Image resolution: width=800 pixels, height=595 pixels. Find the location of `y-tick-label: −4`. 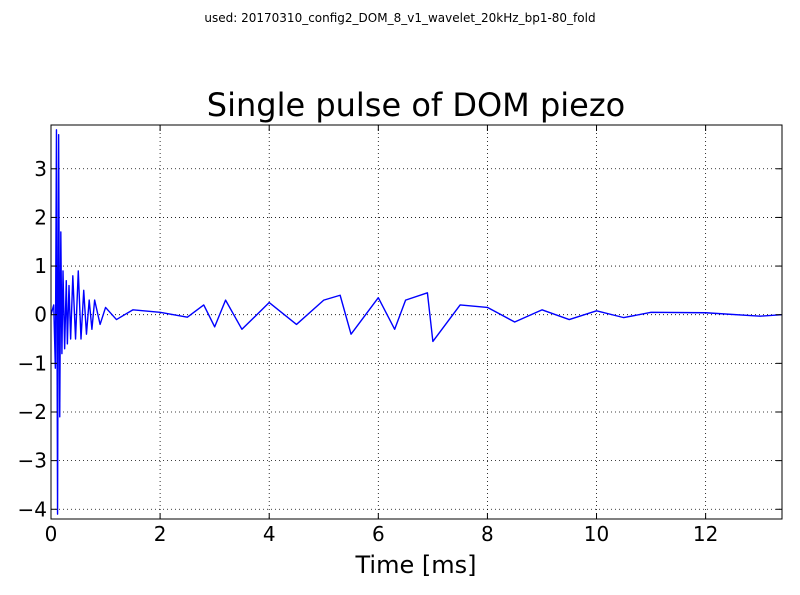

y-tick-label: −4 is located at coordinates (32, 509).